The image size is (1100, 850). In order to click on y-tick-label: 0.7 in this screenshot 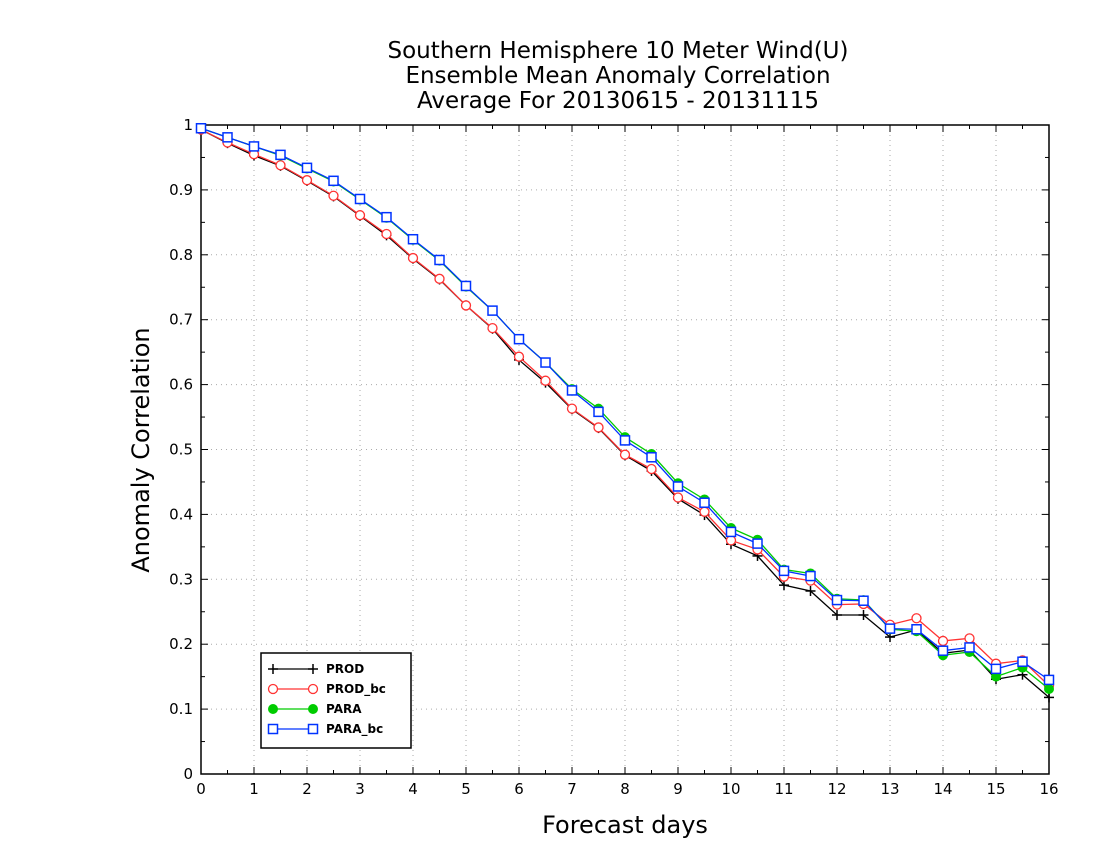, I will do `click(181, 320)`.